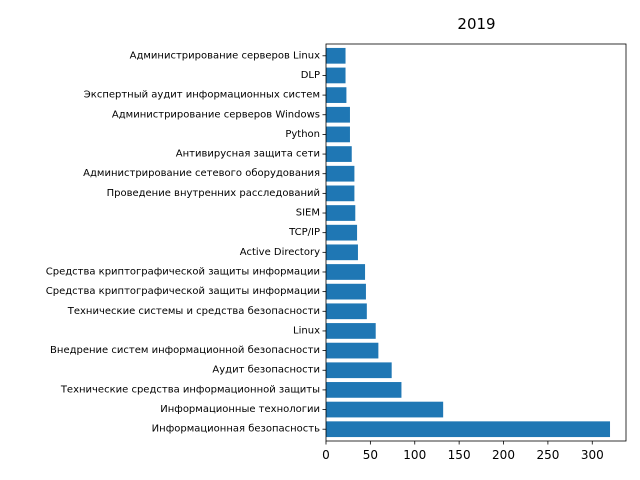 The height and width of the screenshot is (480, 640). I want to click on category-label-16: Администрирование серверов Windows, so click(216, 114).